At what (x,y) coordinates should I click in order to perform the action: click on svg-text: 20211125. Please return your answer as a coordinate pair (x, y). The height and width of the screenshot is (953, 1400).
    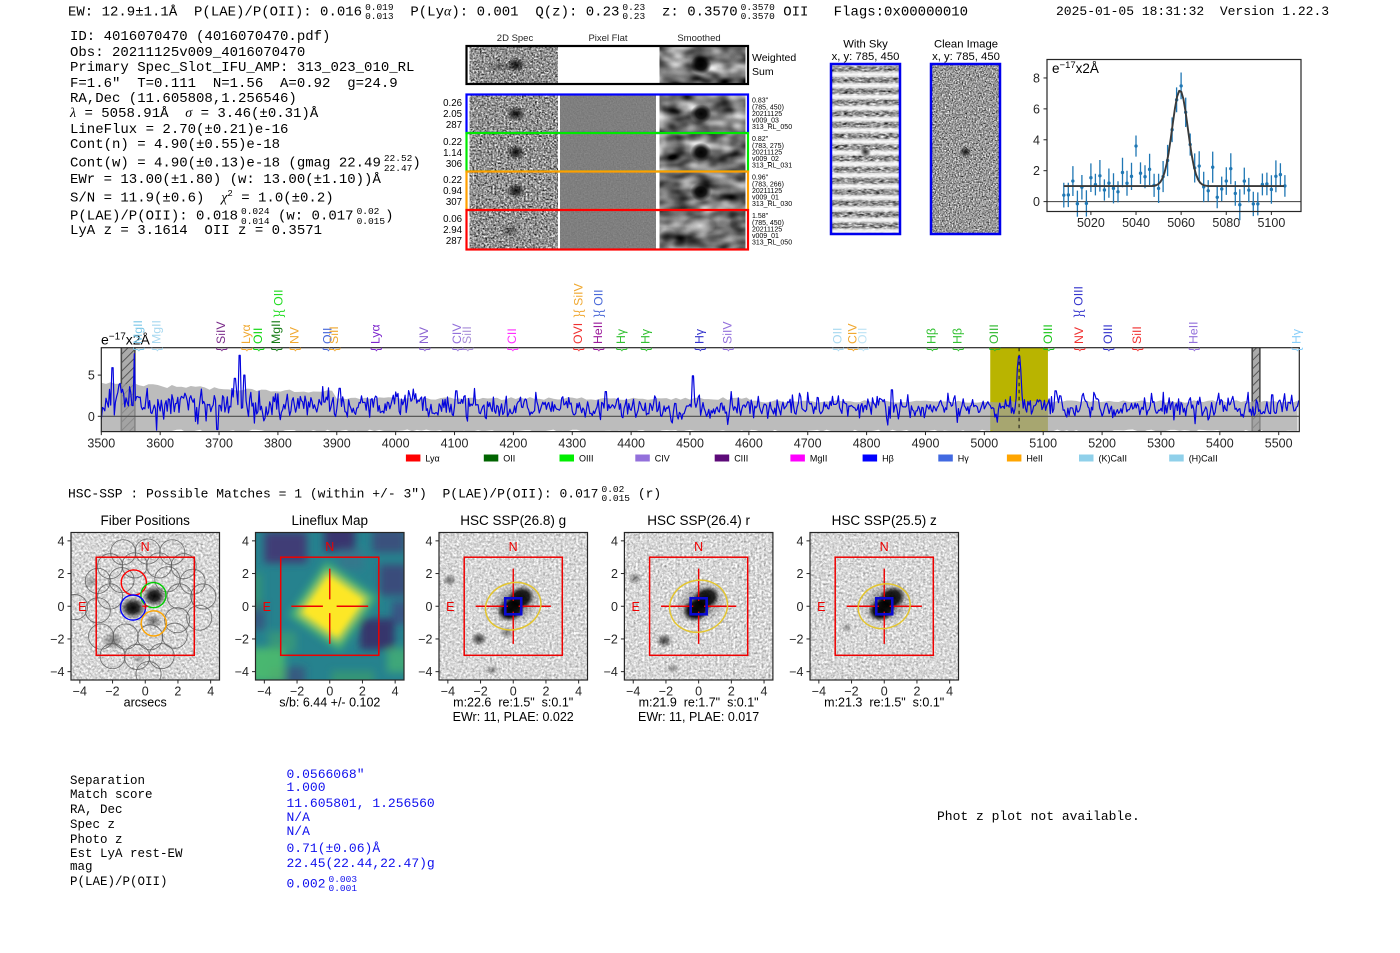
    Looking at the image, I should click on (767, 229).